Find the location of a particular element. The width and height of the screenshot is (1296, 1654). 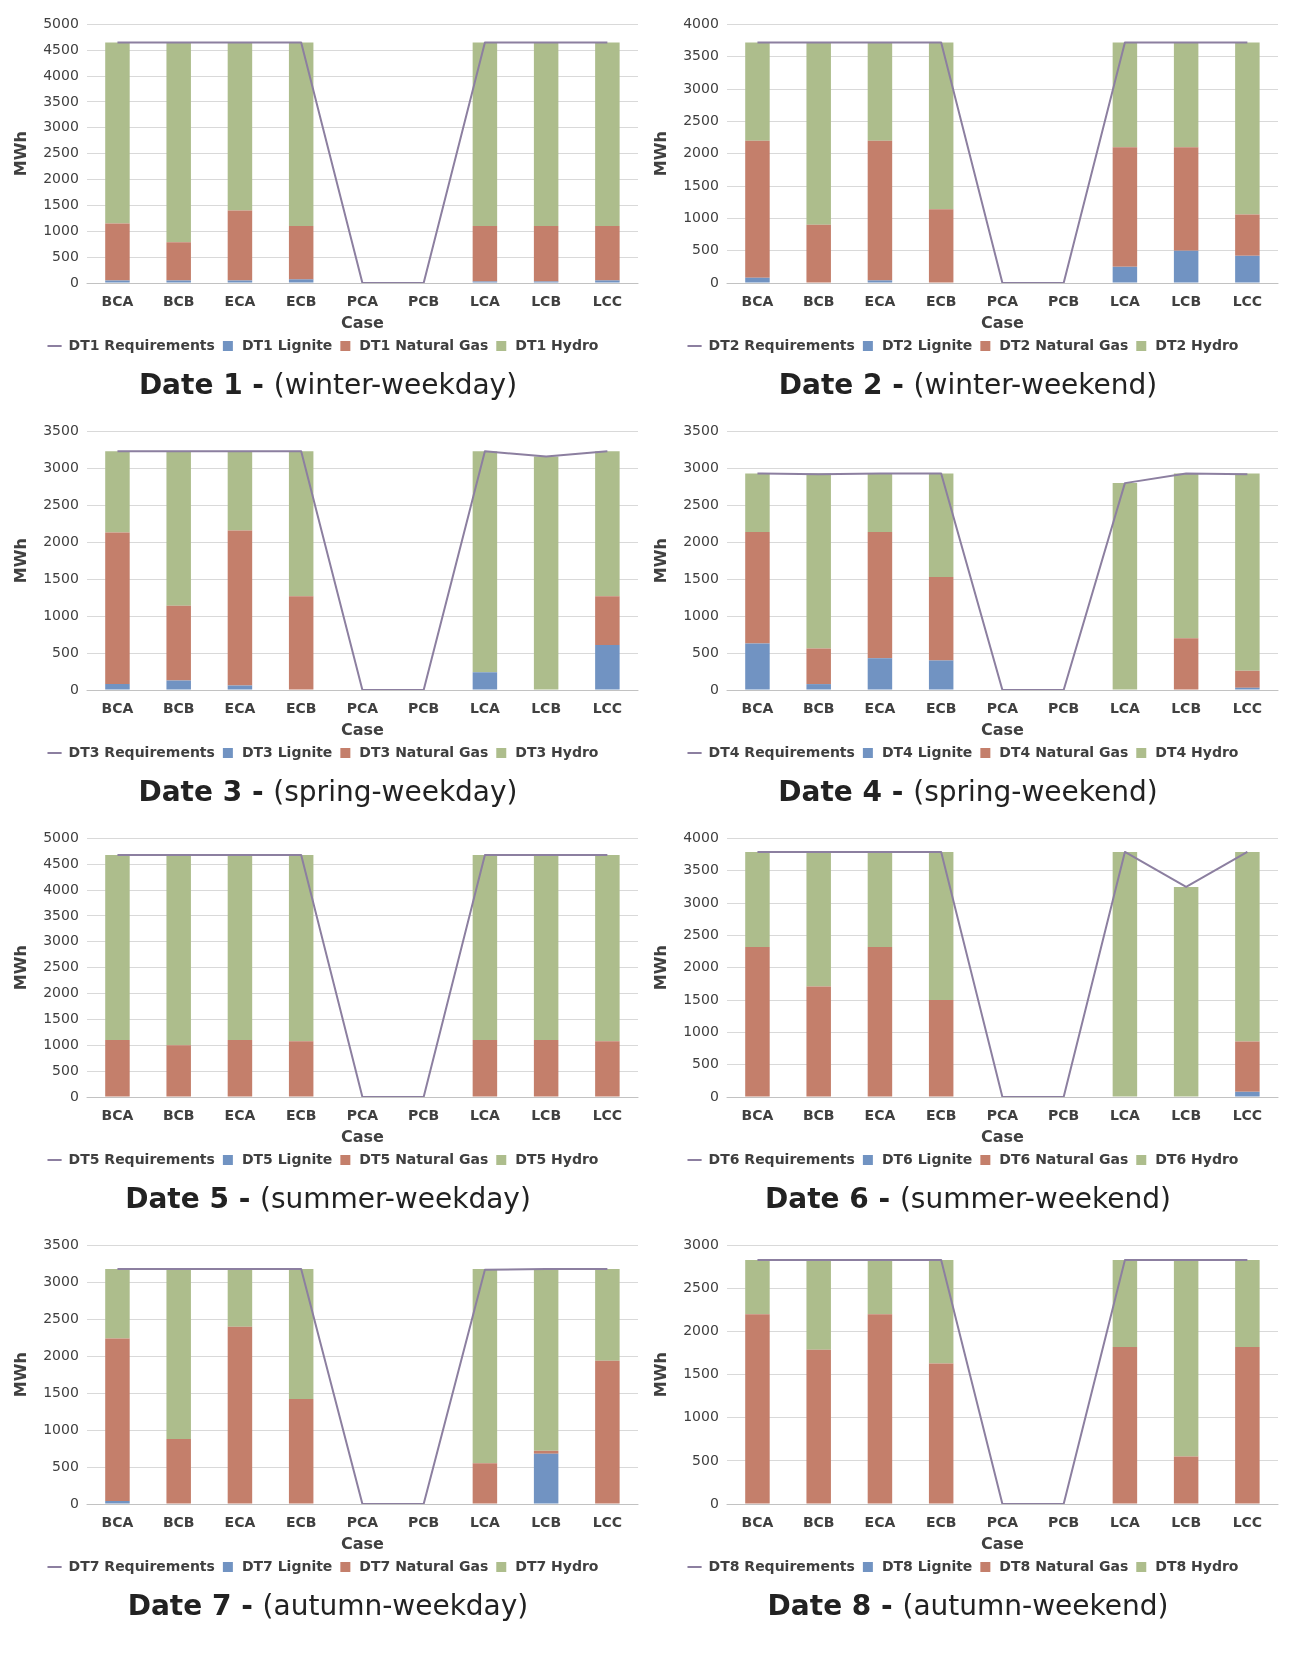

text: Date 2 - (winter-weekend) is located at coordinates (968, 384).